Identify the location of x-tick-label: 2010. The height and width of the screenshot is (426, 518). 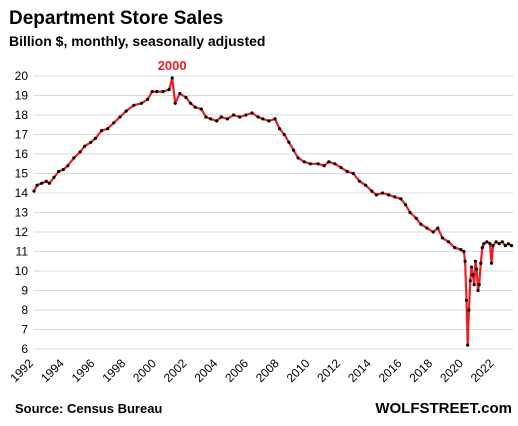
(298, 370).